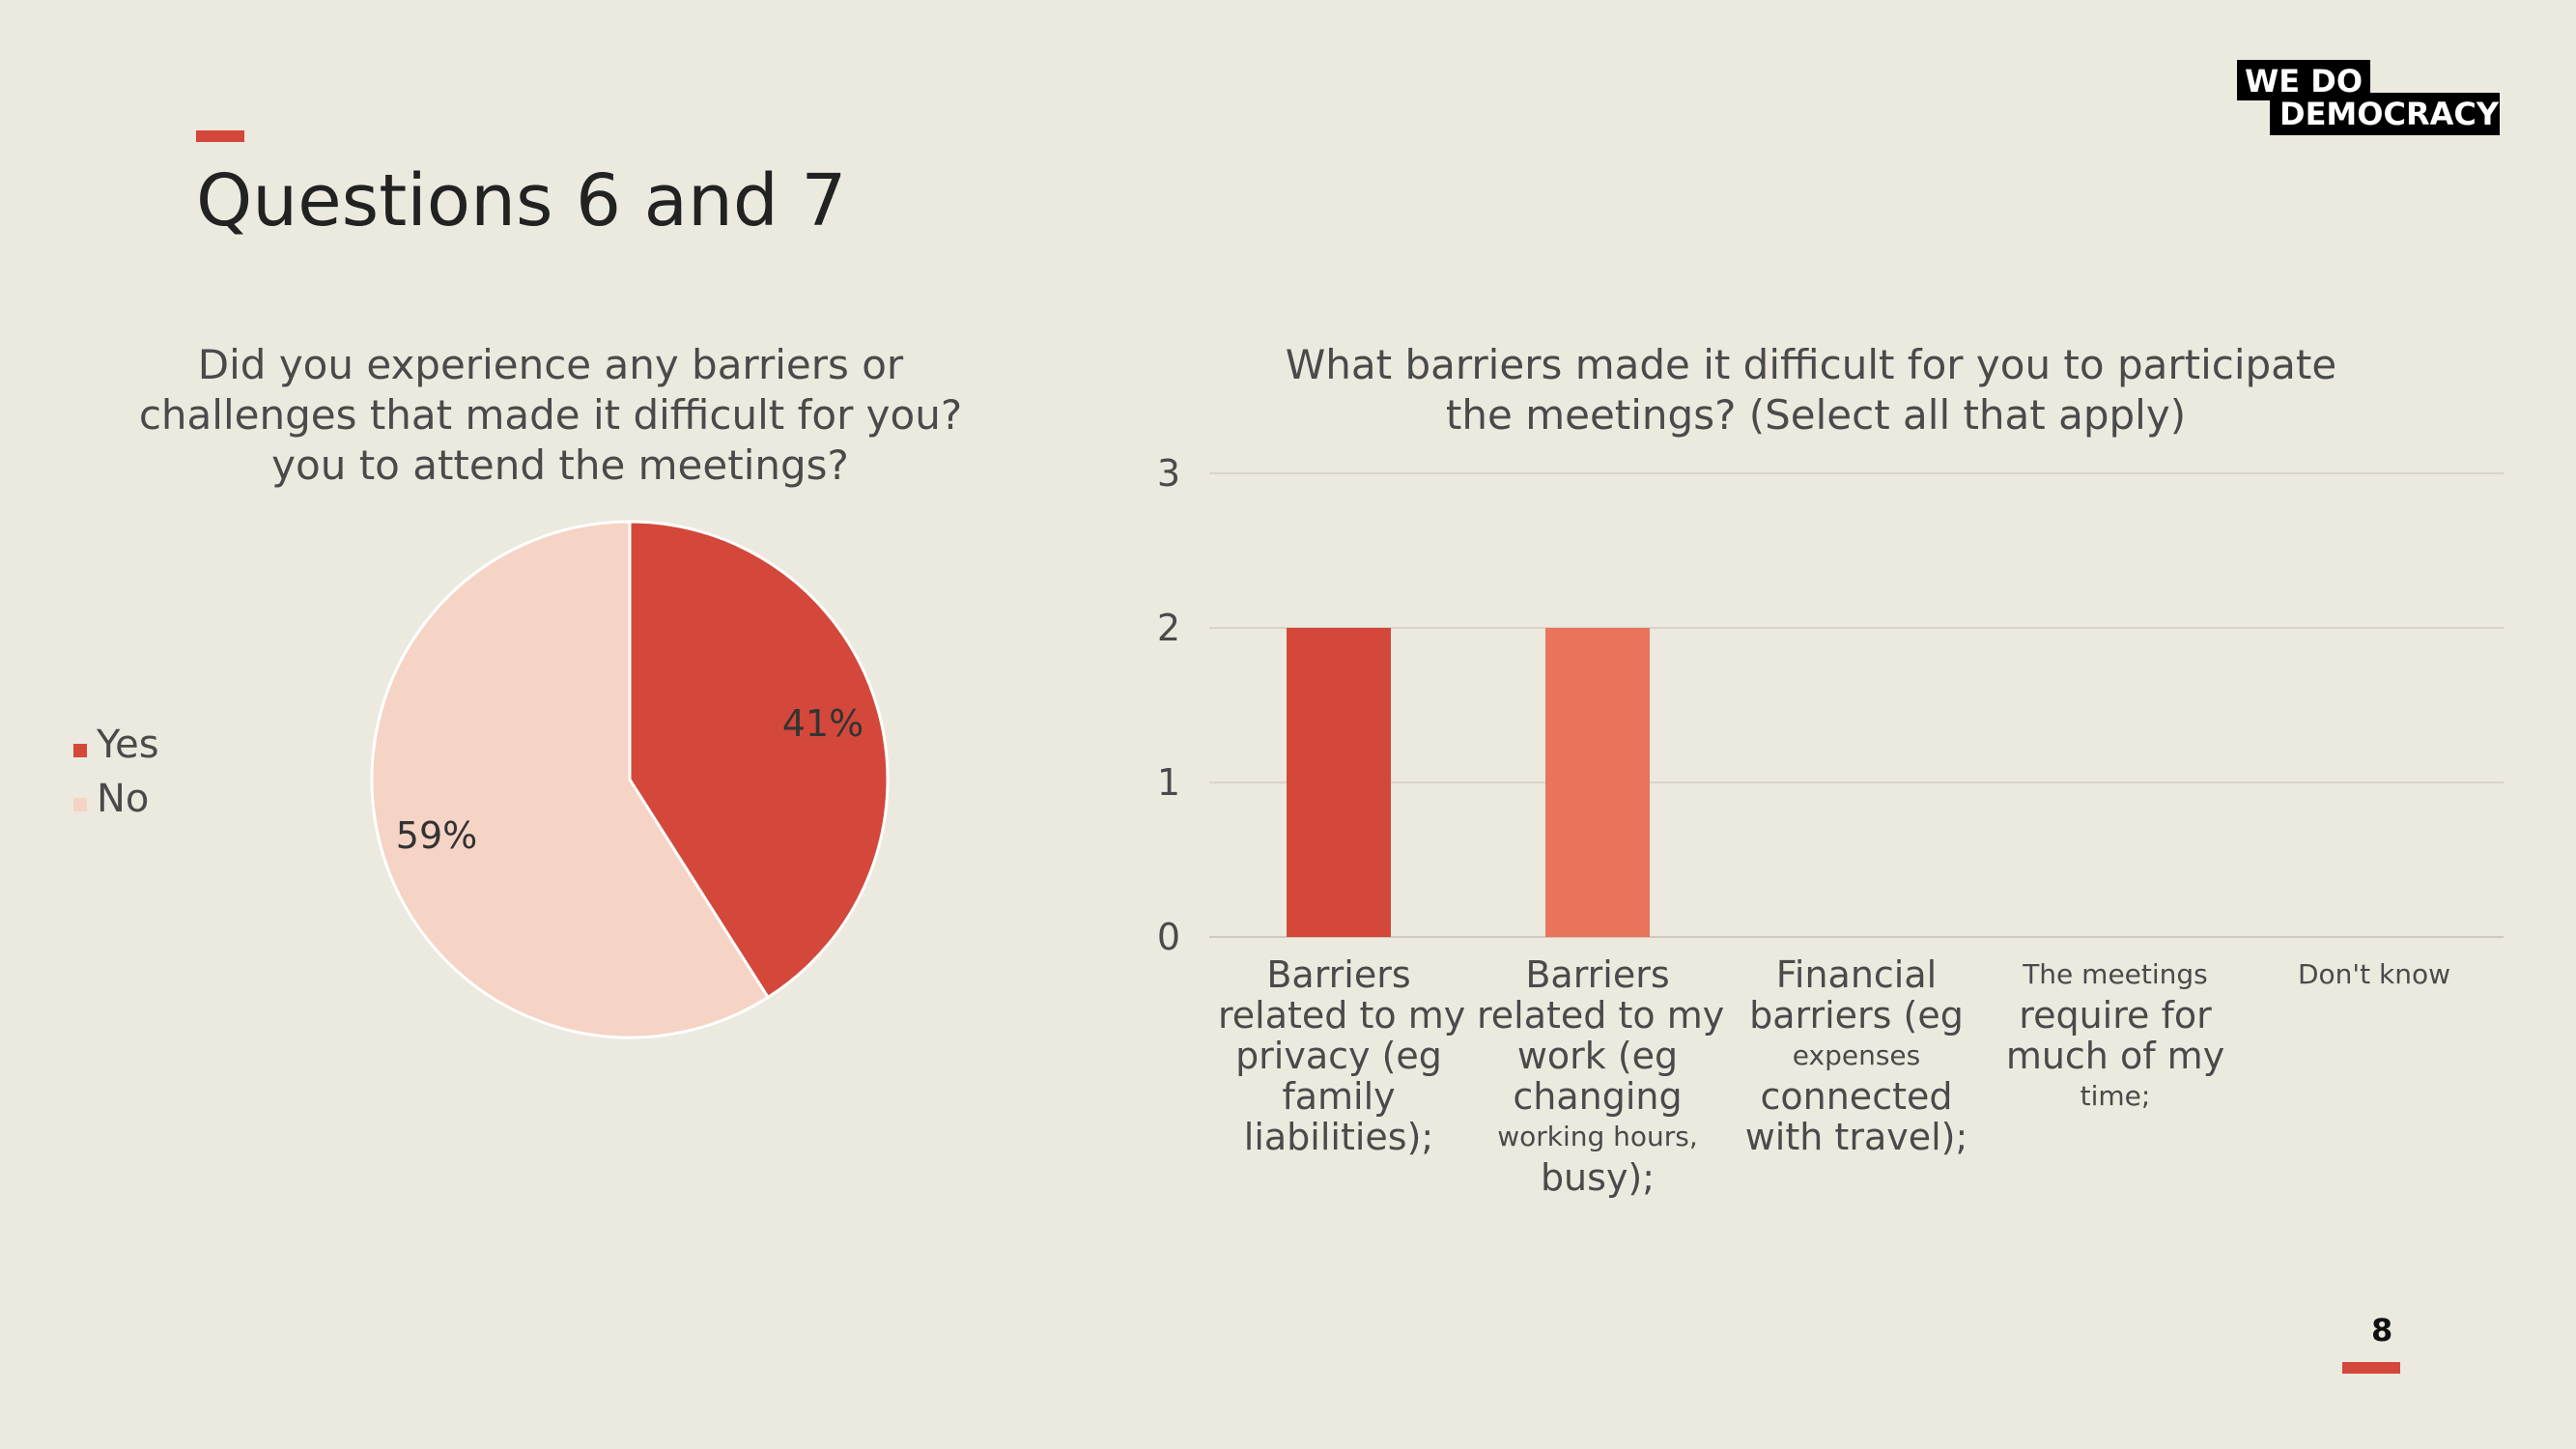 The height and width of the screenshot is (1449, 2576). Describe the element at coordinates (1339, 1096) in the screenshot. I see `x-category-label-line: family` at that location.